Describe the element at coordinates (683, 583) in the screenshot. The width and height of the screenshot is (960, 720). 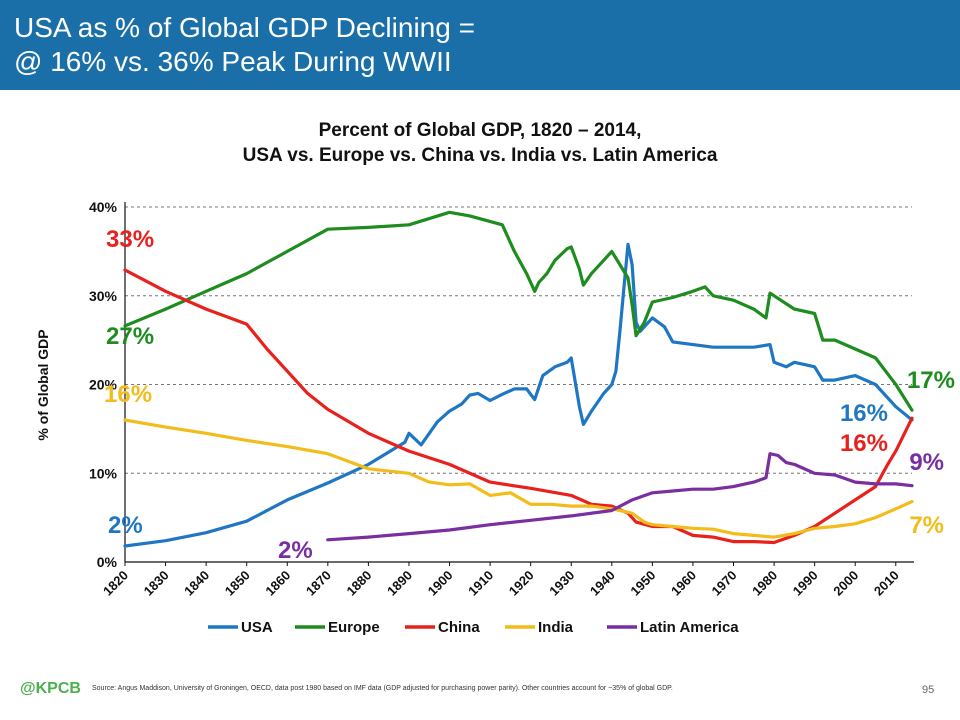
I see `x-tick-label: 1960` at that location.